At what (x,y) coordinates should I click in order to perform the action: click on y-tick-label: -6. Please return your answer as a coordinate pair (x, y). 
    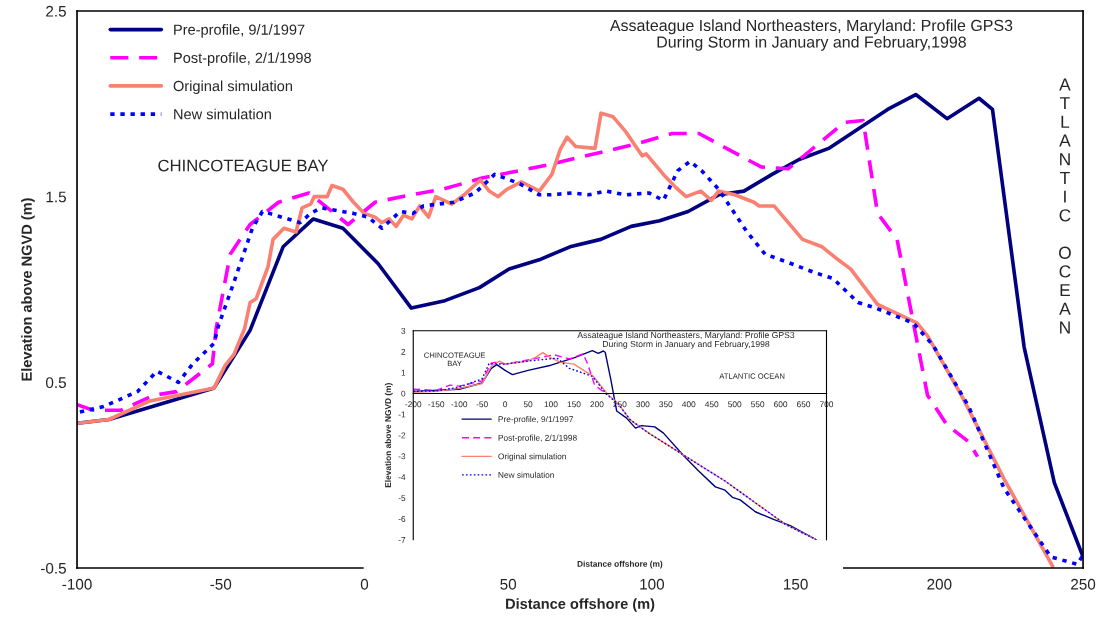
    Looking at the image, I should click on (402, 519).